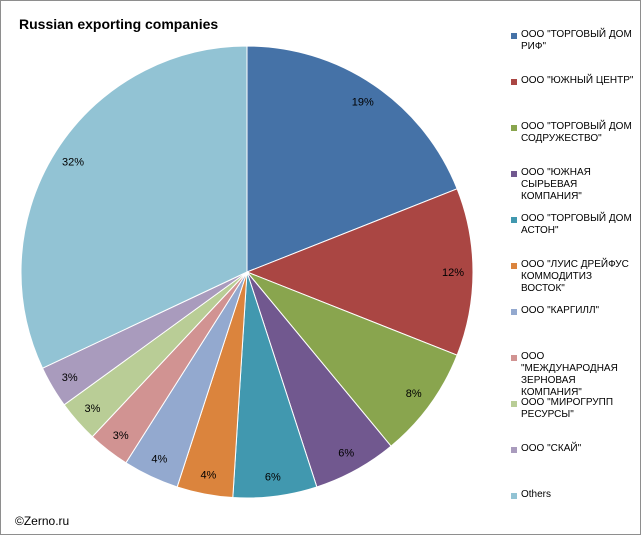 The width and height of the screenshot is (641, 536). I want to click on legend-label: ООО "ТОРГОВЫЙ ДОМ РИФ", so click(576, 40).